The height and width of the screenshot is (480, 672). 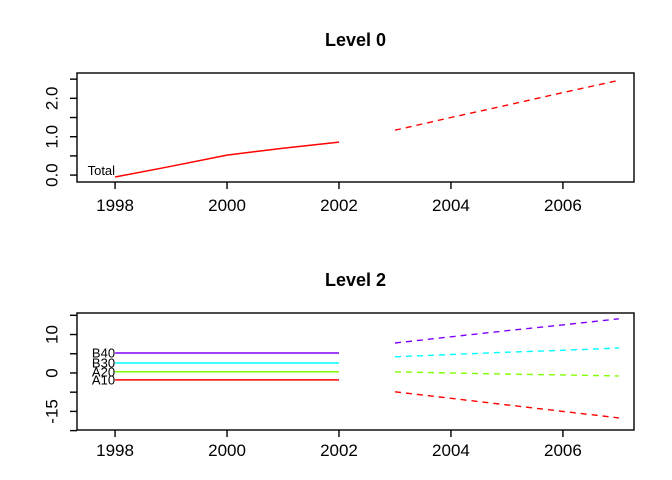 I want to click on y-tick-label: 1.0, so click(x=52, y=137).